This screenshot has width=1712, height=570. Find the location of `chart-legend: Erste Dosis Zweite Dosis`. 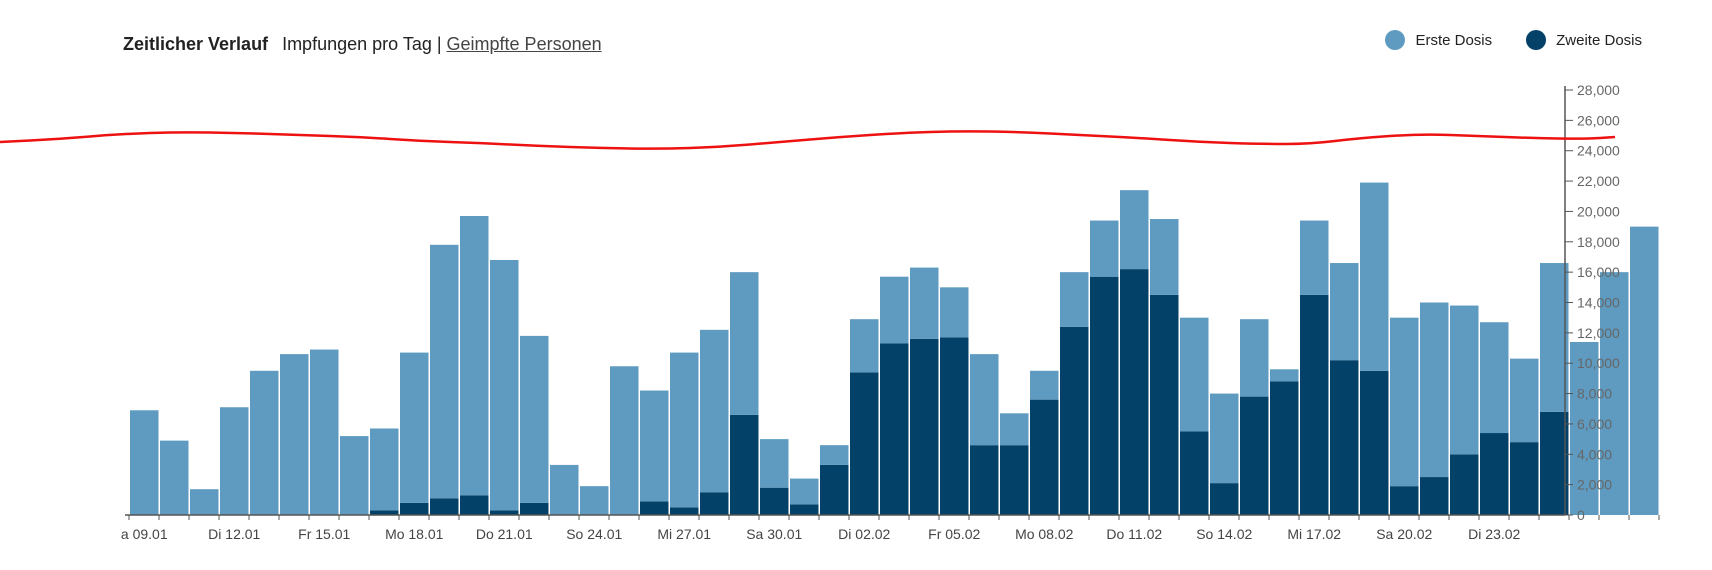

chart-legend: Erste Dosis Zweite Dosis is located at coordinates (1496, 40).